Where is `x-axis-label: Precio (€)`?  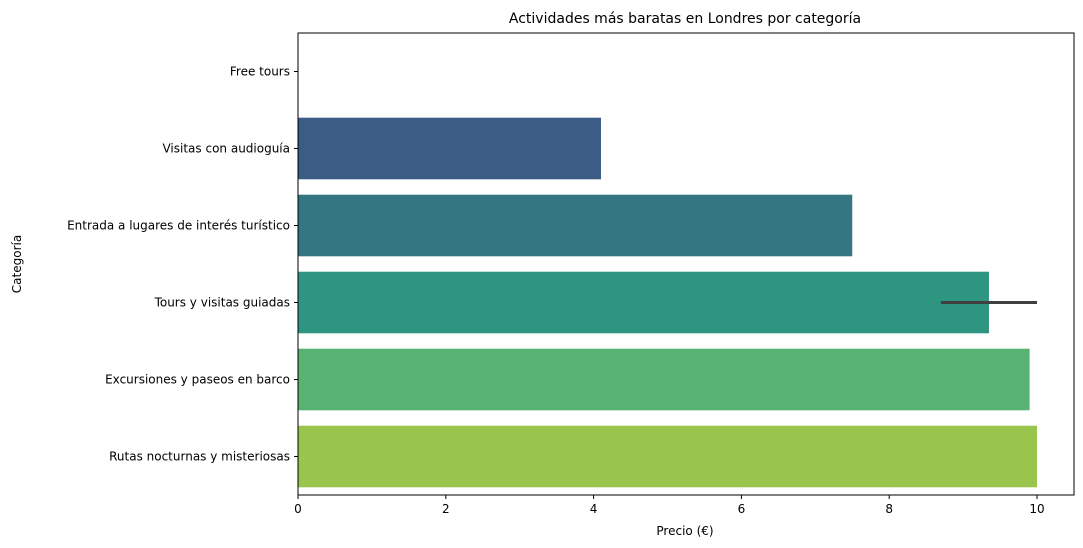 x-axis-label: Precio (€) is located at coordinates (684, 531).